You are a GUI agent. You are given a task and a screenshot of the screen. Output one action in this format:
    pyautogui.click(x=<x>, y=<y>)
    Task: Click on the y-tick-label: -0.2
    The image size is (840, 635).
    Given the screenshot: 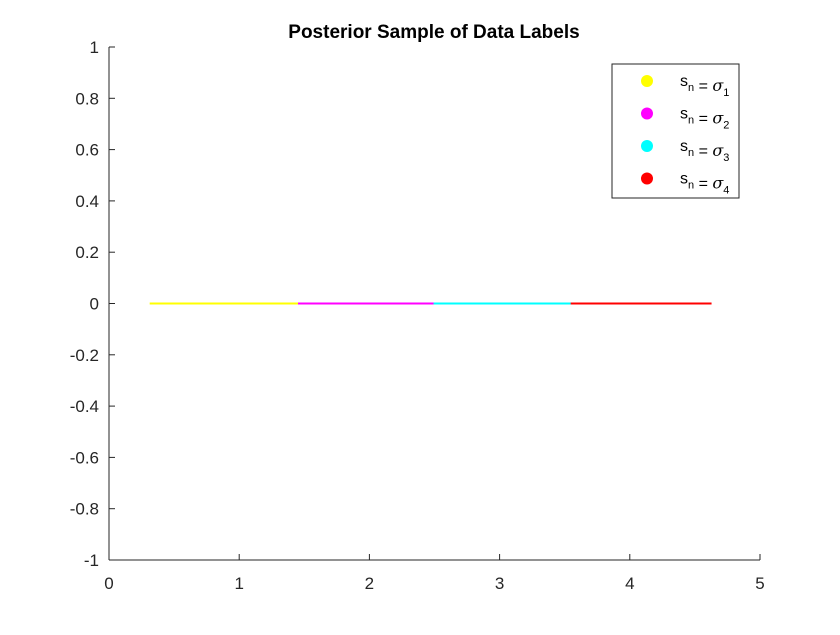 What is the action you would take?
    pyautogui.click(x=84, y=355)
    